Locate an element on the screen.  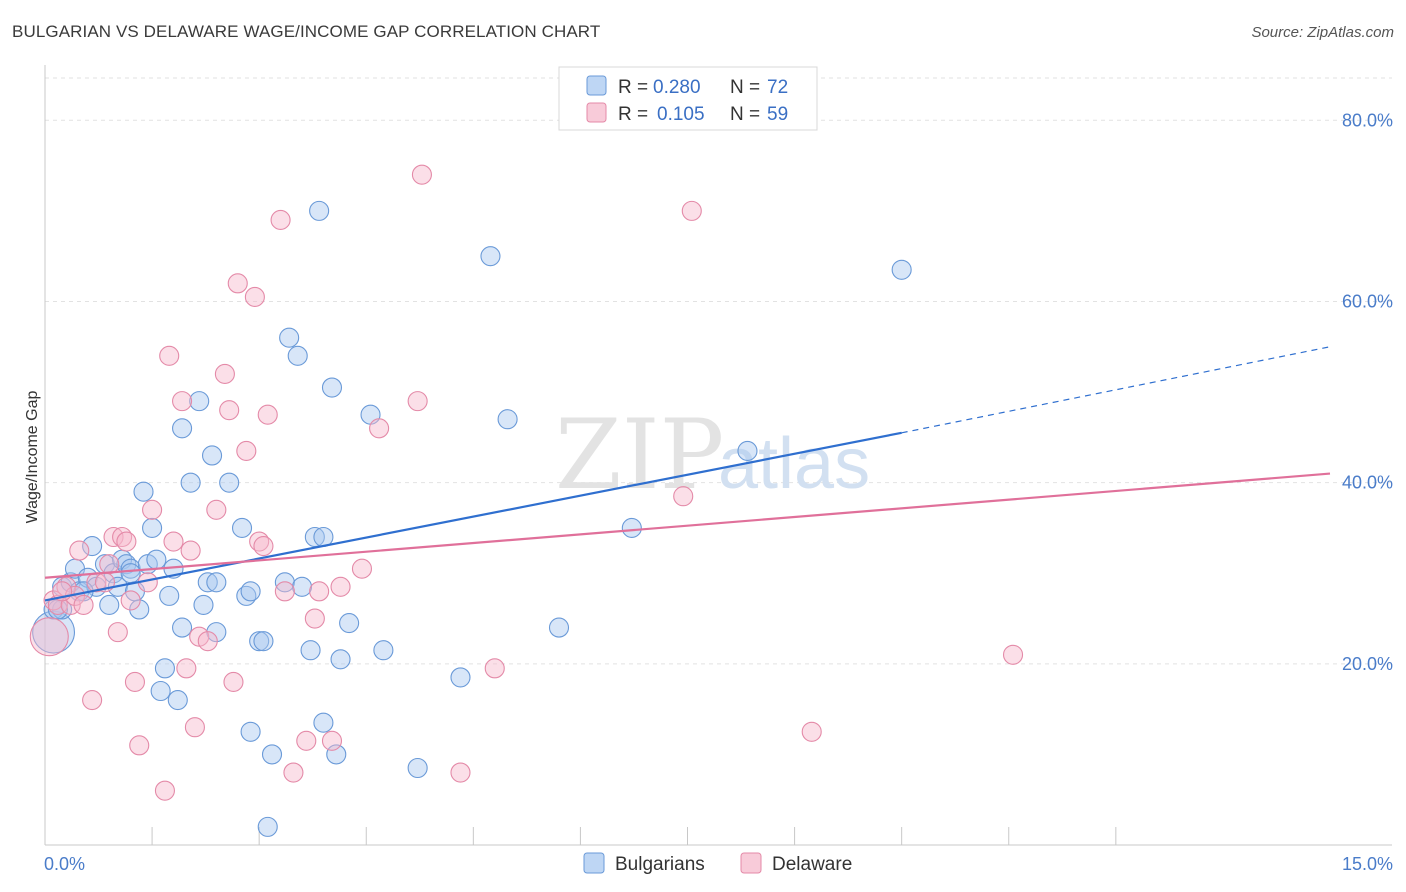
legend-r-value-delaware: 0.105 is located at coordinates (681, 114).